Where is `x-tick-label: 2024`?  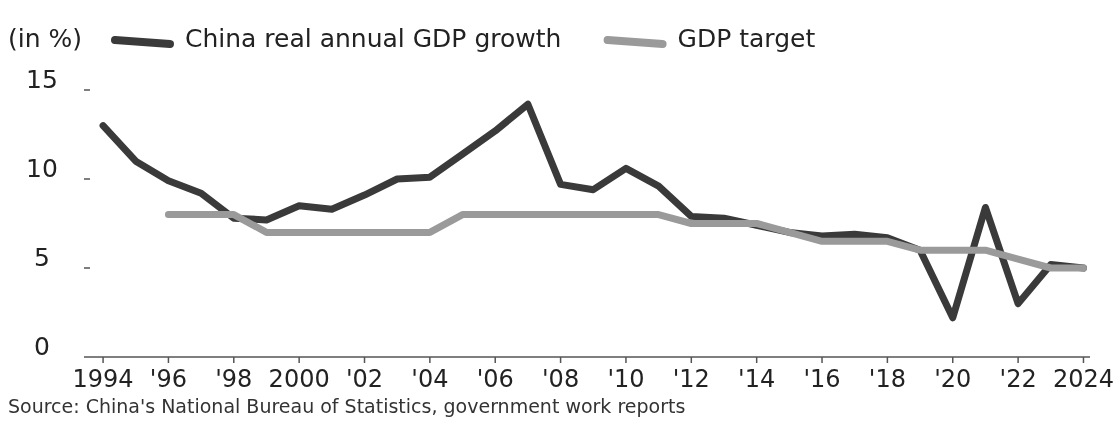
x-tick-label: 2024 is located at coordinates (1083, 379).